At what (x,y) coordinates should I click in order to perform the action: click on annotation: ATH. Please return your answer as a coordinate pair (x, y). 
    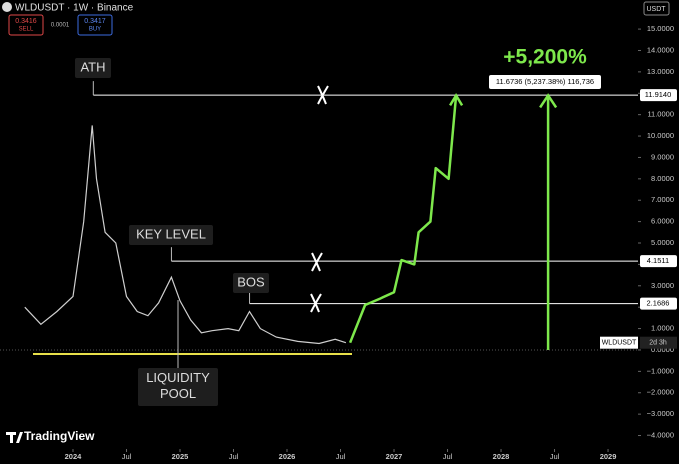
    Looking at the image, I should click on (92, 66).